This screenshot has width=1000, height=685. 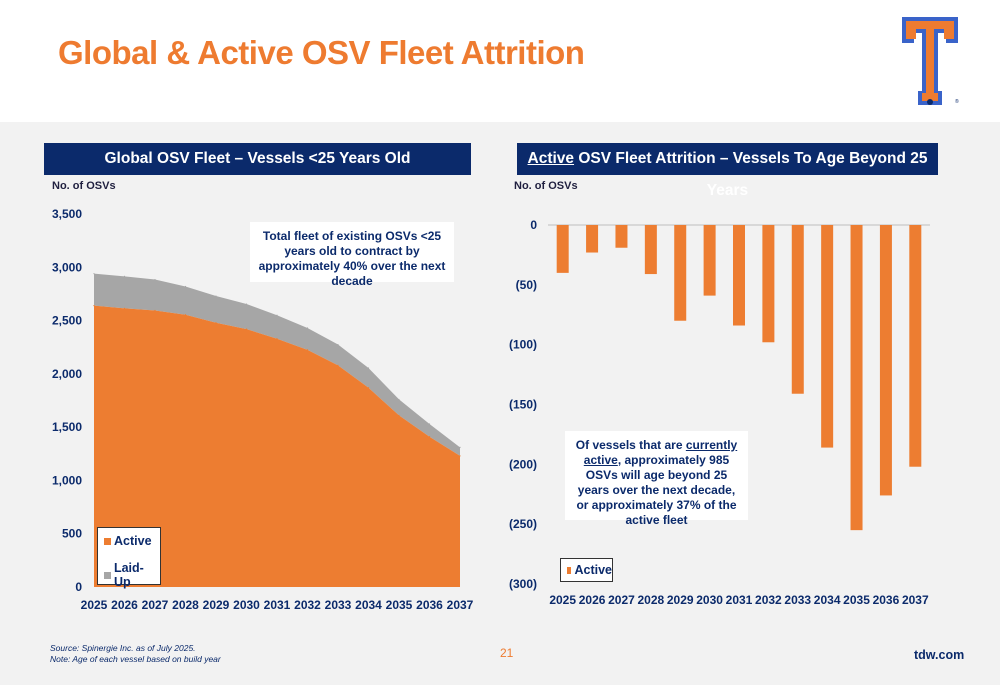 What do you see at coordinates (123, 648) in the screenshot?
I see `source-line-1: Source: Spinergie Inc. as of July 2025.` at bounding box center [123, 648].